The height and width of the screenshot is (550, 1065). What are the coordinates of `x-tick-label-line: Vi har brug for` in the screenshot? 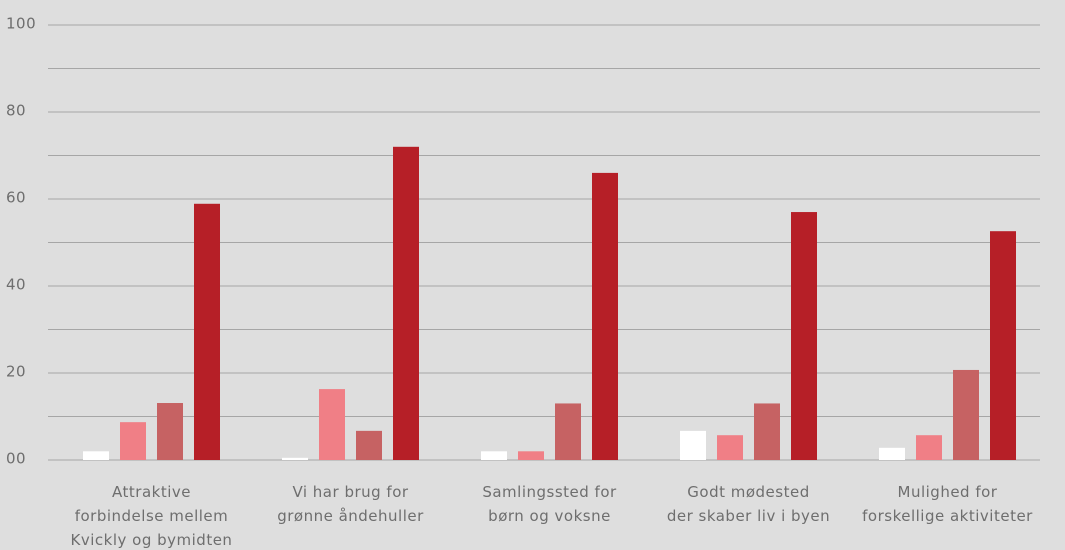 It's located at (350, 492).